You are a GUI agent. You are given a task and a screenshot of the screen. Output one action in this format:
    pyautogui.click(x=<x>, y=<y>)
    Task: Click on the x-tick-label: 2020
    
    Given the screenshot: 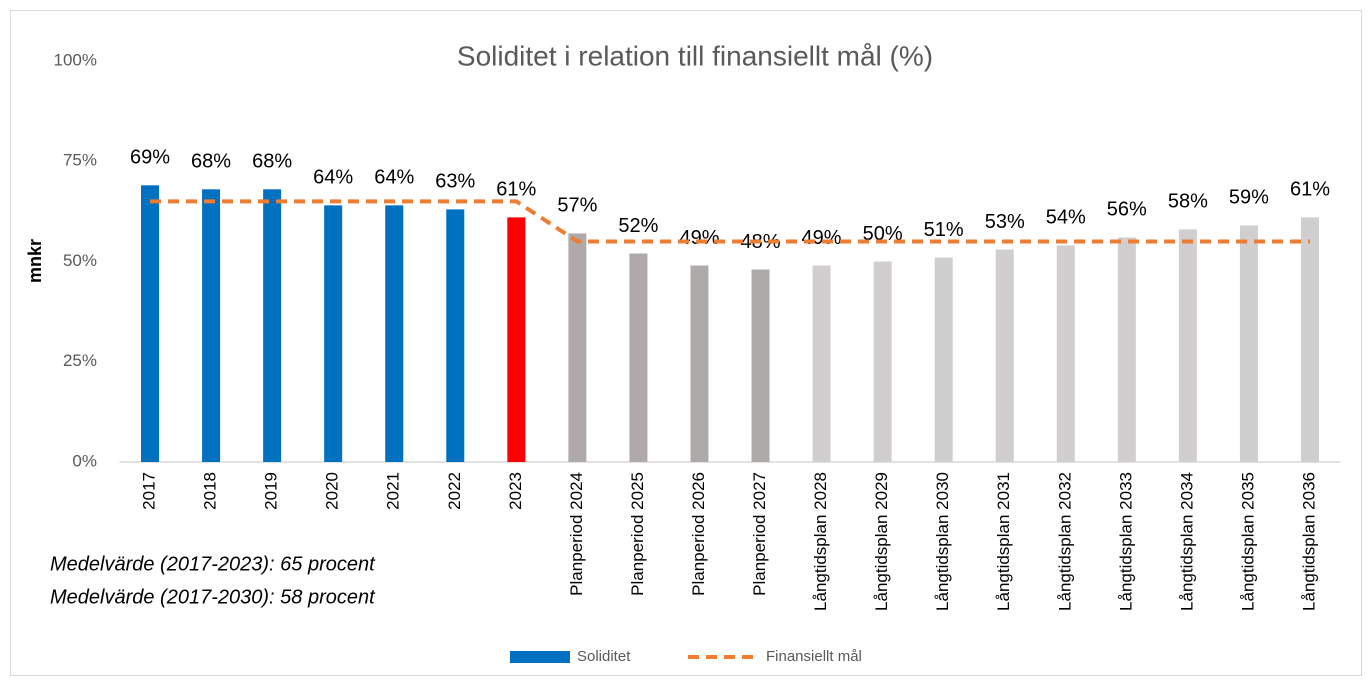 What is the action you would take?
    pyautogui.click(x=332, y=491)
    